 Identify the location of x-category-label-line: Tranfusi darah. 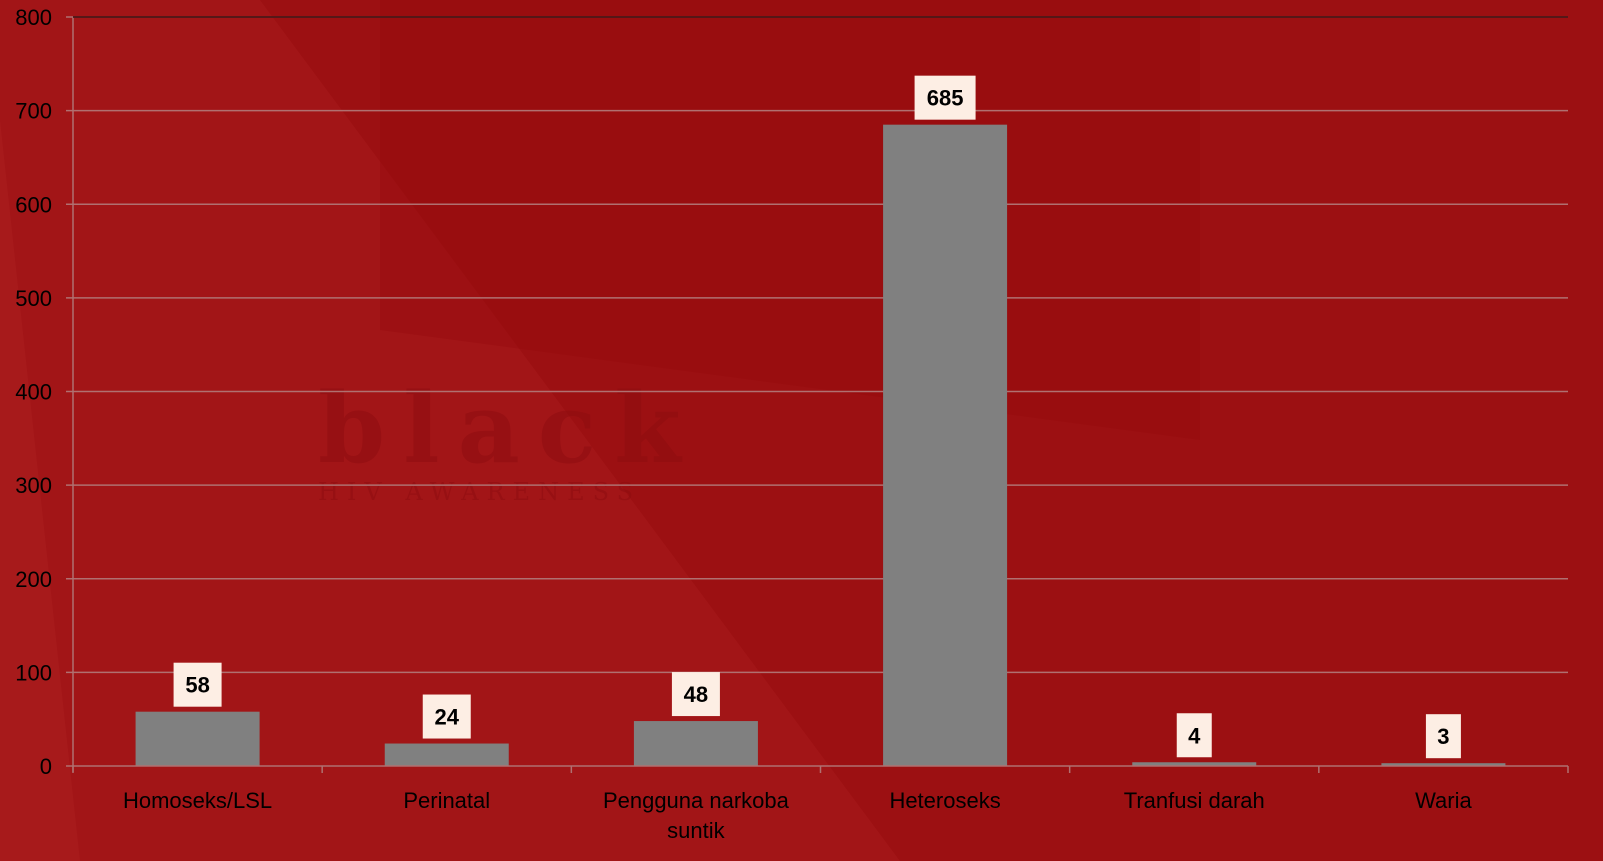
(1194, 800).